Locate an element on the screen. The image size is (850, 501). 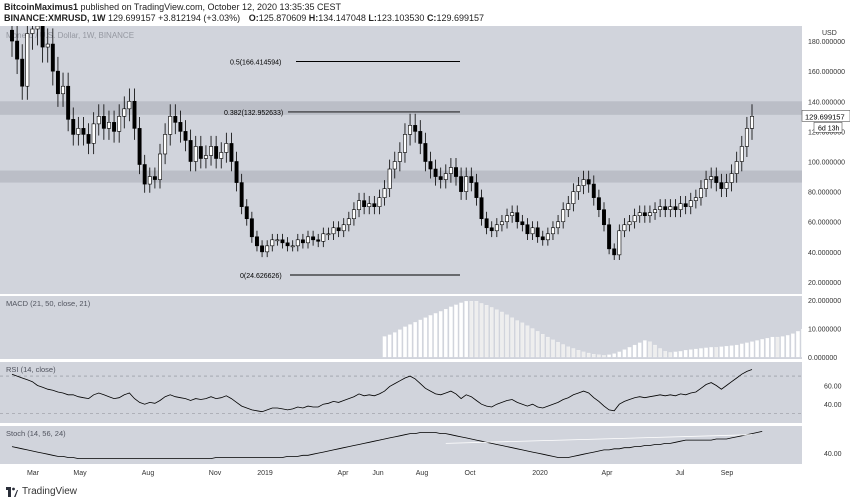
rsi-tick-label: 60.00 is located at coordinates (833, 386).